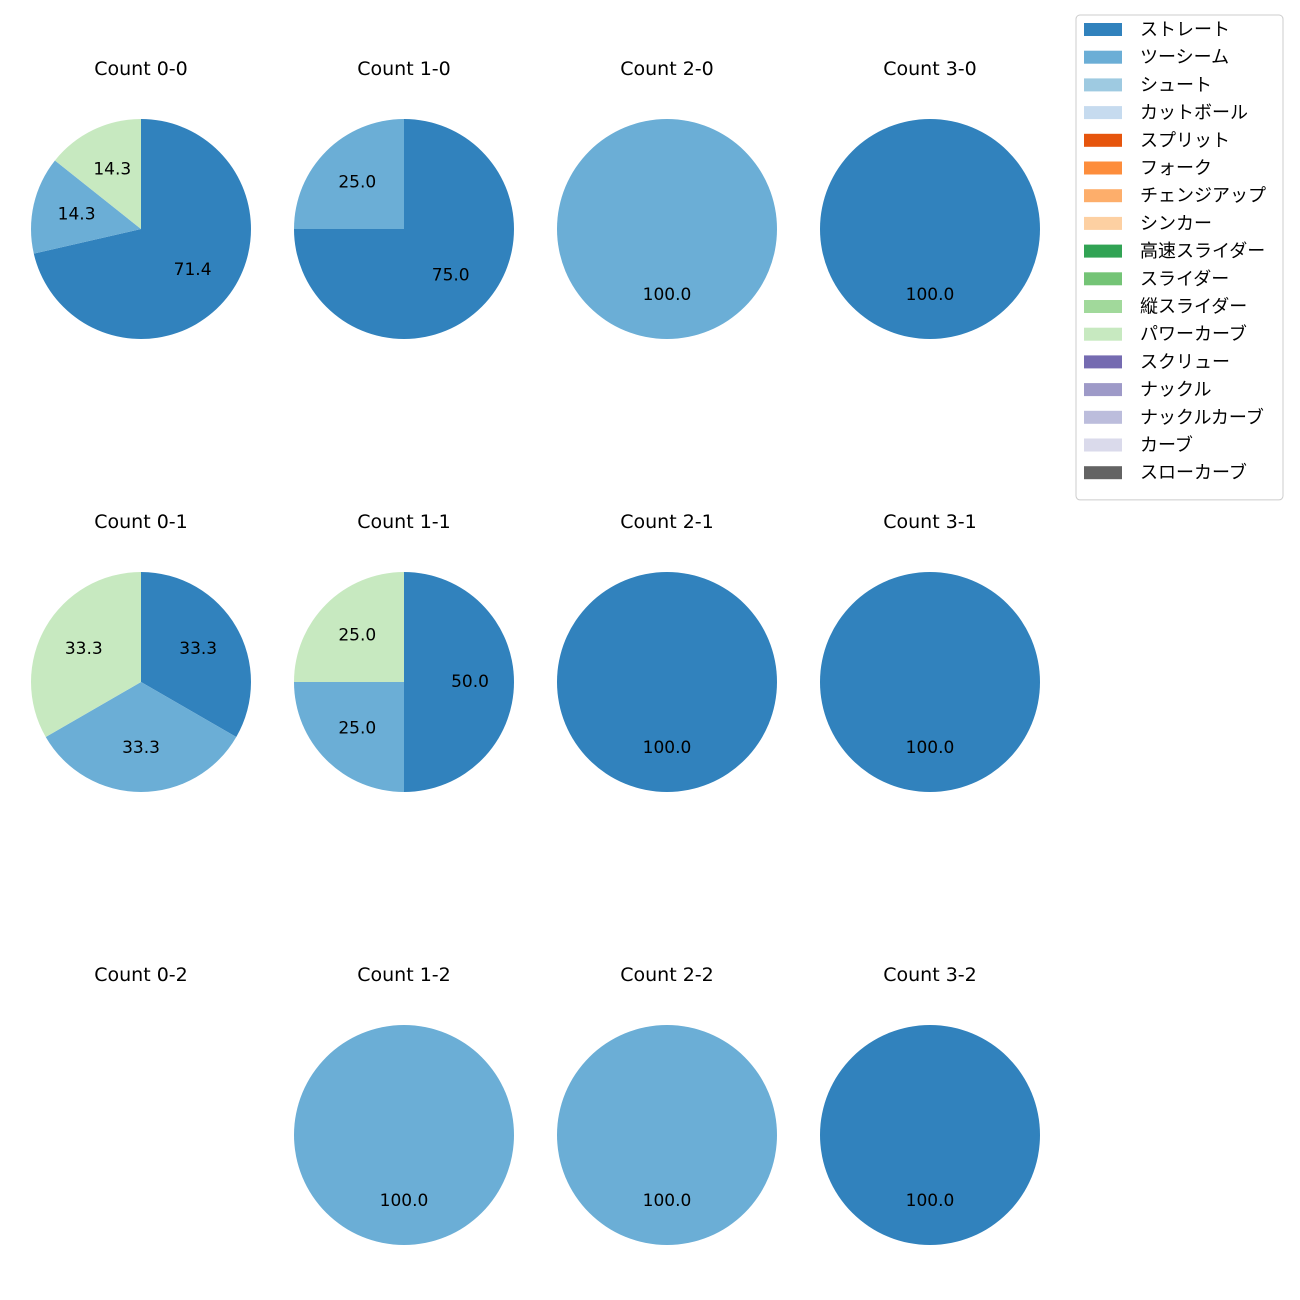  Describe the element at coordinates (1185, 140) in the screenshot. I see `legend-label: スプリット` at that location.